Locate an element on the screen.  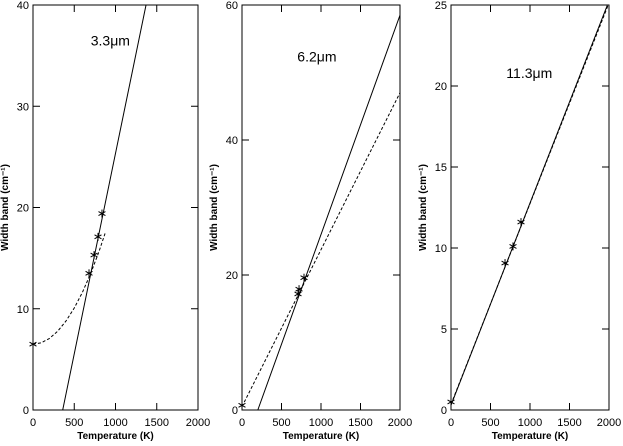
annotation: 3.3μm is located at coordinates (110, 41).